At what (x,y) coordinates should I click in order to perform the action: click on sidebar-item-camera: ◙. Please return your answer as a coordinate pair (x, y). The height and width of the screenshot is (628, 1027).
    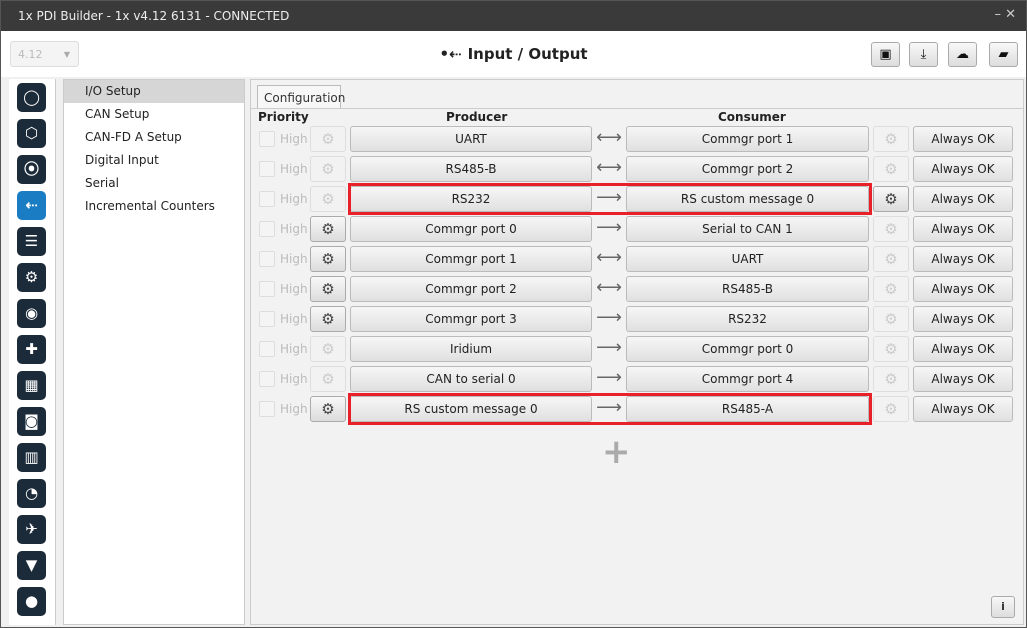
    Looking at the image, I should click on (31, 421).